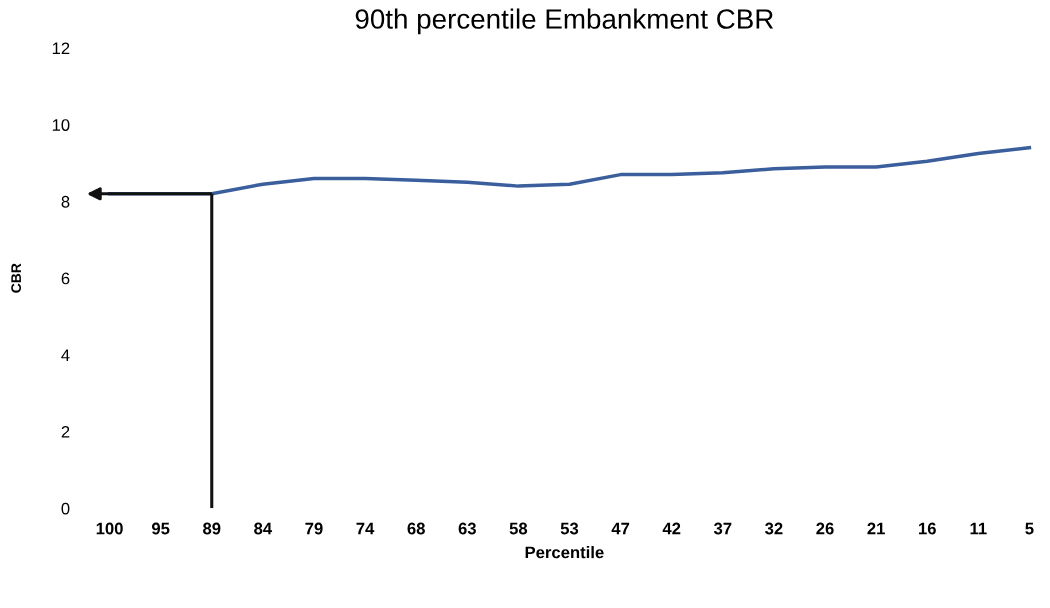 Image resolution: width=1050 pixels, height=608 pixels. What do you see at coordinates (1029, 528) in the screenshot?
I see `x-tick-label: 5` at bounding box center [1029, 528].